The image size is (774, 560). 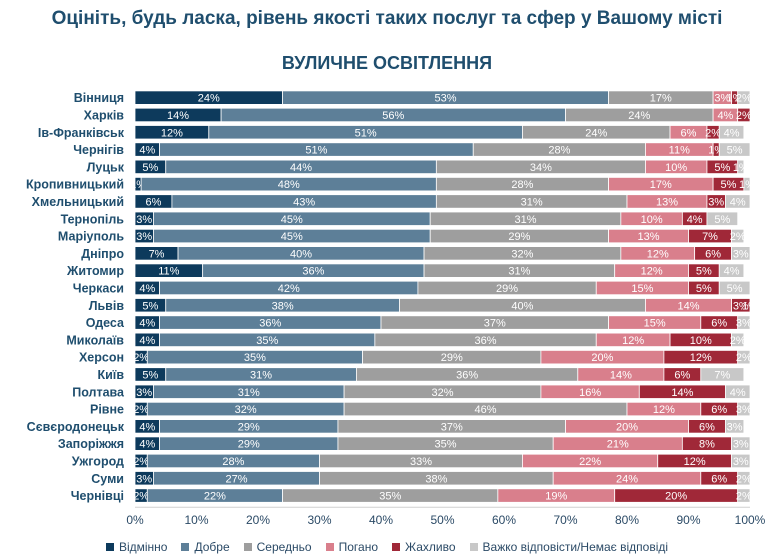 What do you see at coordinates (284, 547) in the screenshot?
I see `legend-label: Середньо` at bounding box center [284, 547].